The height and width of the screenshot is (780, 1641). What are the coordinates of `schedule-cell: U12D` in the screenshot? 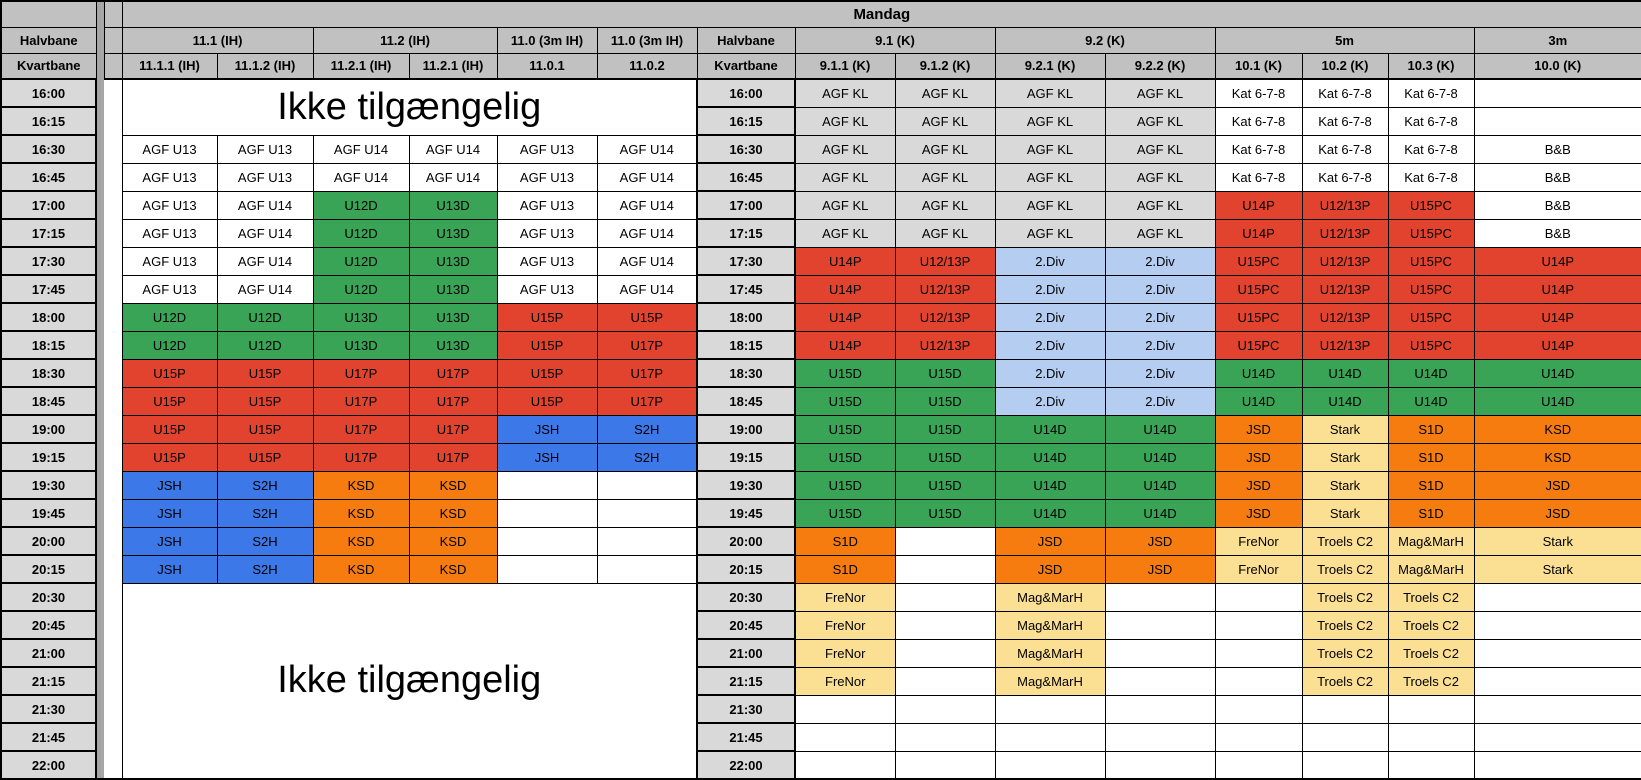 It's located at (361, 261).